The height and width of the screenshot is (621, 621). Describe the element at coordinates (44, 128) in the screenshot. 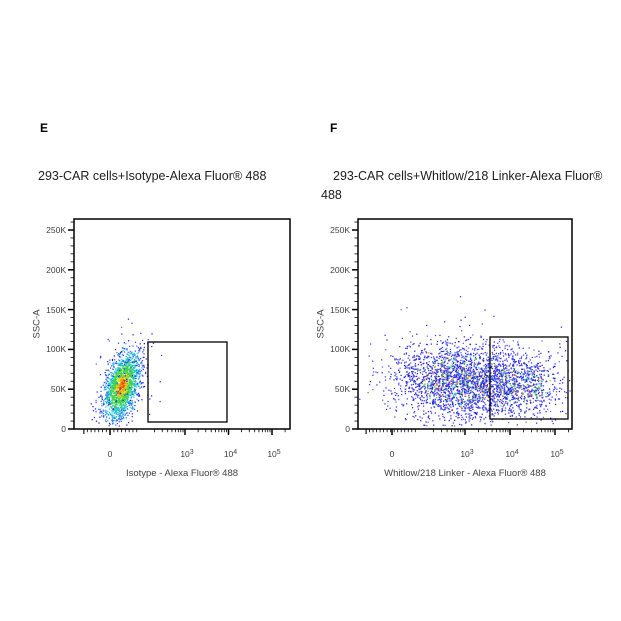

I see `panel-letter-e: E` at that location.